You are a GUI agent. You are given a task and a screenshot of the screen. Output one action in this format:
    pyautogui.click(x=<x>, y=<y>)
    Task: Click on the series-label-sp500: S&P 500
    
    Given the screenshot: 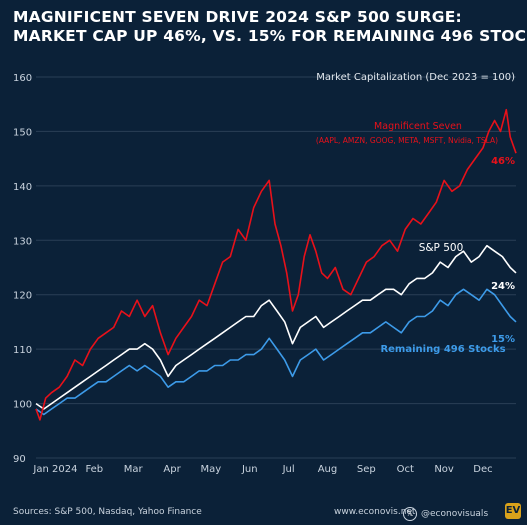 What is the action you would take?
    pyautogui.click(x=441, y=248)
    